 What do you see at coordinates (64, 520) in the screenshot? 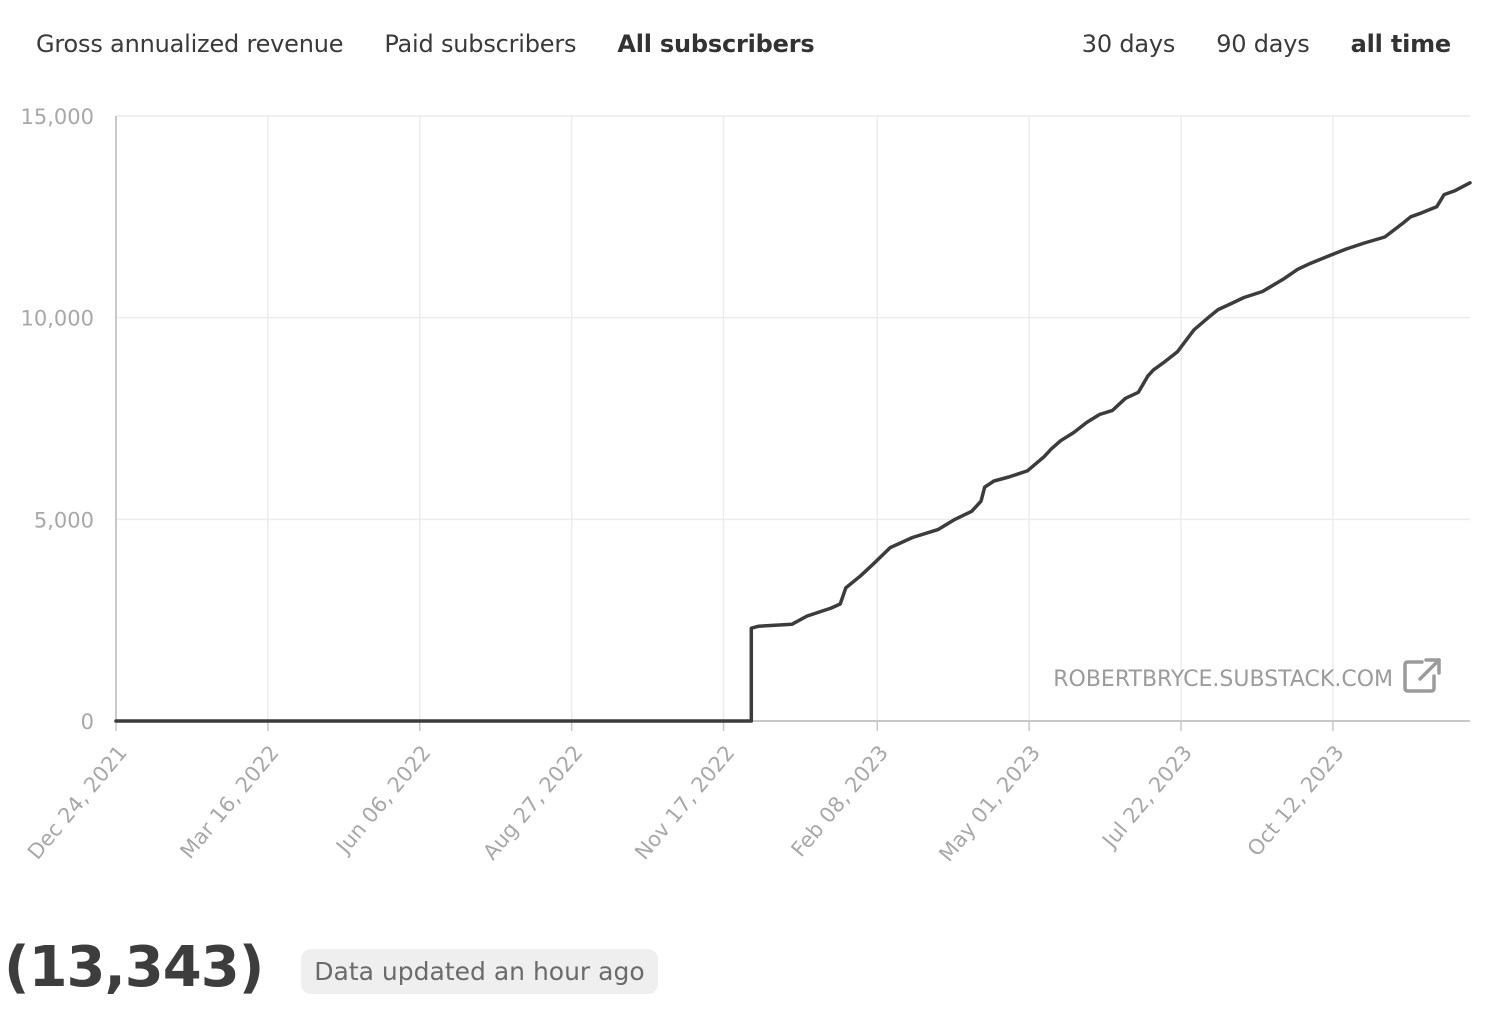
I see `y-tick-label: 5,000` at bounding box center [64, 520].